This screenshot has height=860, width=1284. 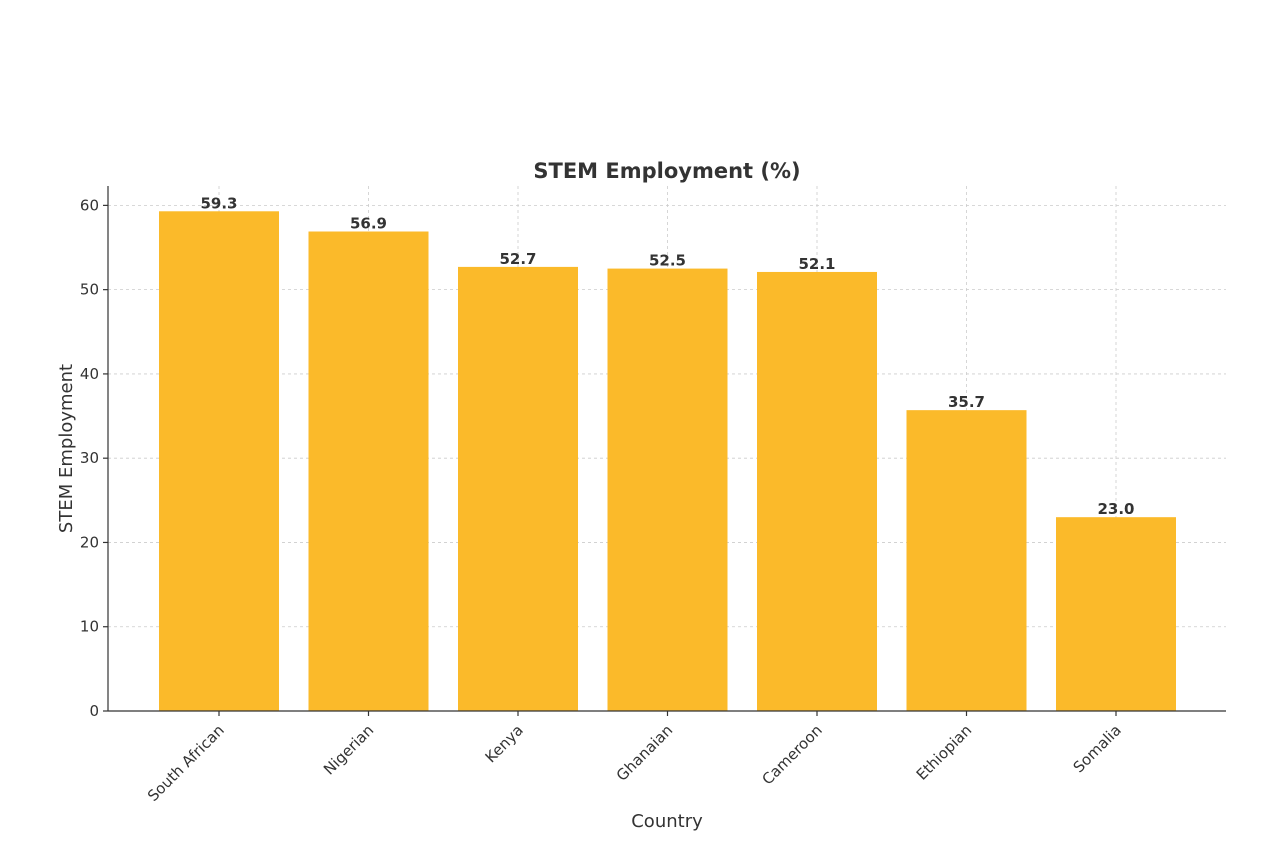 What do you see at coordinates (186, 763) in the screenshot?
I see `x-tick-label: South African` at bounding box center [186, 763].